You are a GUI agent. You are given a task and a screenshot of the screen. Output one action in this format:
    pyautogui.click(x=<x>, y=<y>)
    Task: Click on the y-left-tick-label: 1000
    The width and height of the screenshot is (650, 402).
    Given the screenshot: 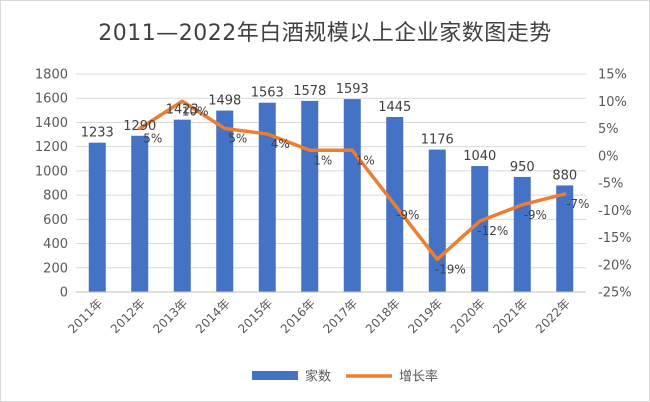 What is the action you would take?
    pyautogui.click(x=51, y=171)
    